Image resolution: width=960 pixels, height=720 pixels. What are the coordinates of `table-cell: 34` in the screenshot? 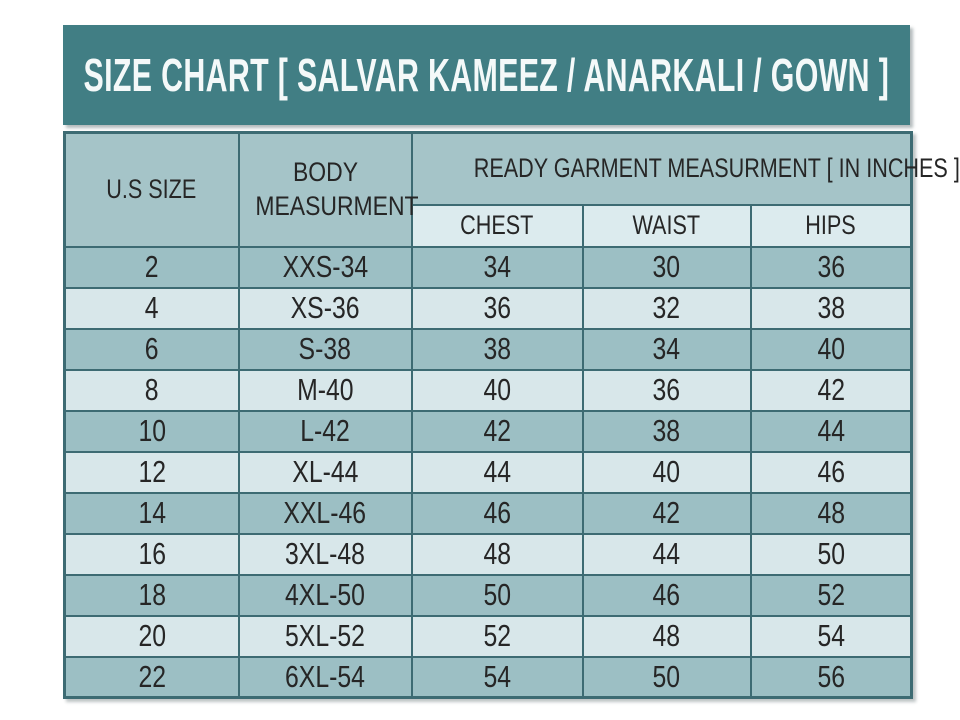 It's located at (666, 349).